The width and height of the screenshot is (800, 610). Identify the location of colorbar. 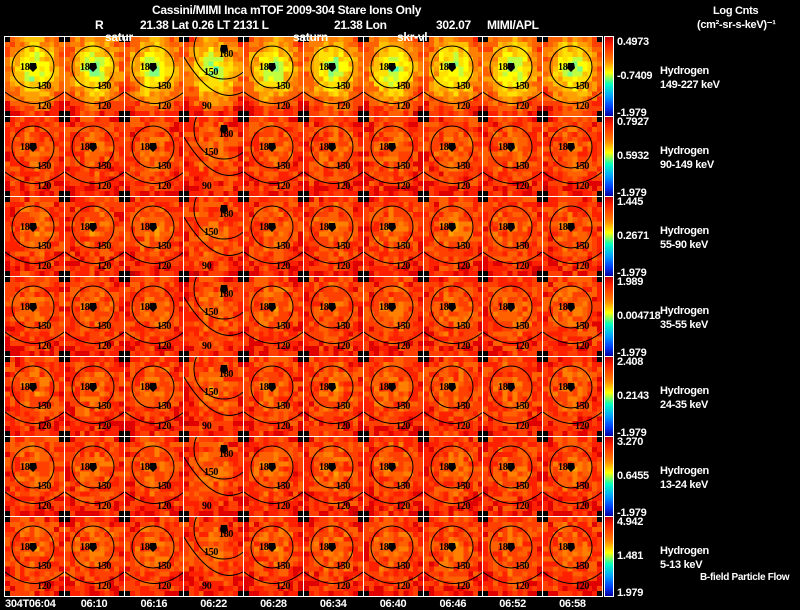
(609, 156).